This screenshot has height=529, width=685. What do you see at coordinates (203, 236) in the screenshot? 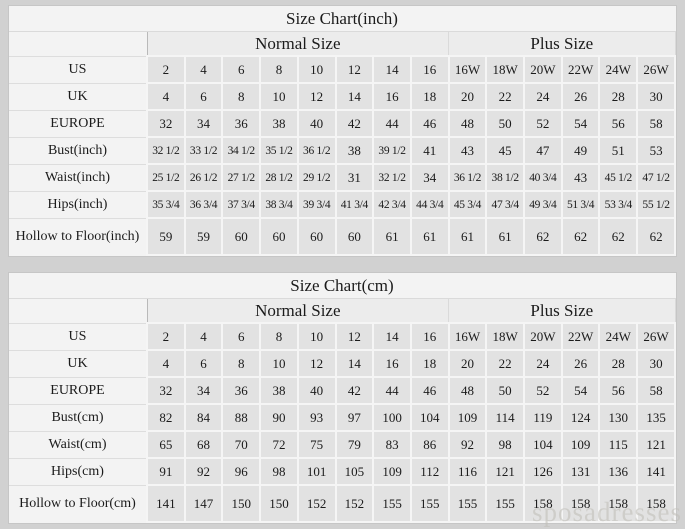
I see `size-value-cell: 59` at bounding box center [203, 236].